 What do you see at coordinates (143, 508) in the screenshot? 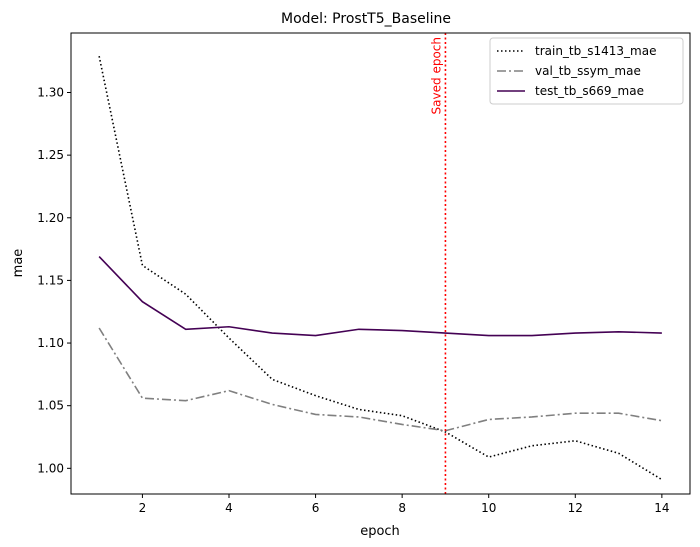
I see `x-tick-label: 2` at bounding box center [143, 508].